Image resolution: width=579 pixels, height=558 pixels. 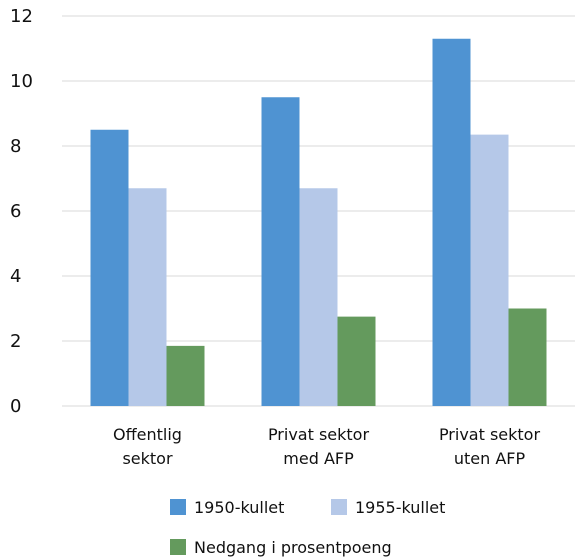 I want to click on y-tick-label: 2, so click(x=15, y=341).